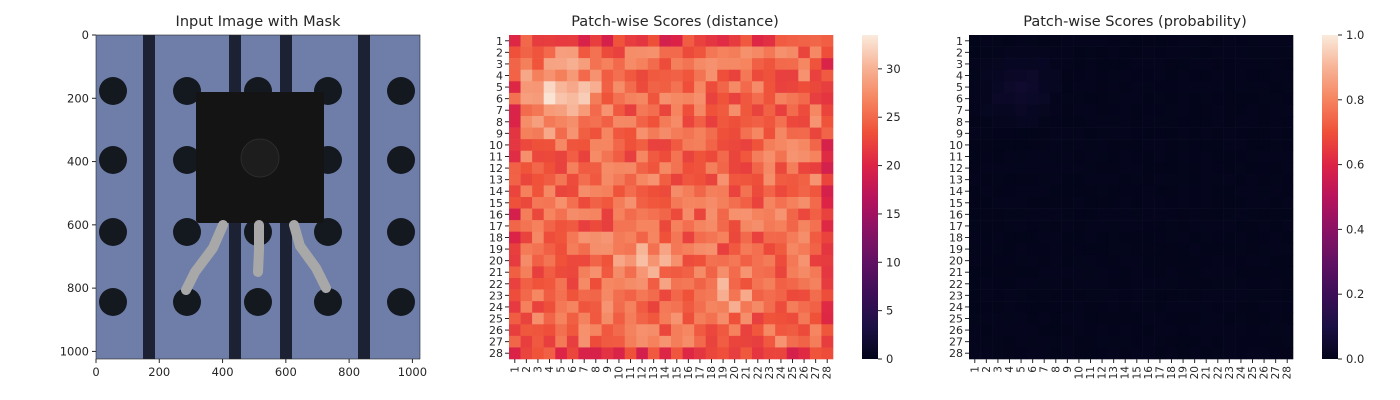 Image resolution: width=1400 pixels, height=400 pixels. Describe the element at coordinates (956, 330) in the screenshot. I see `heatmap-row-label: 26` at that location.